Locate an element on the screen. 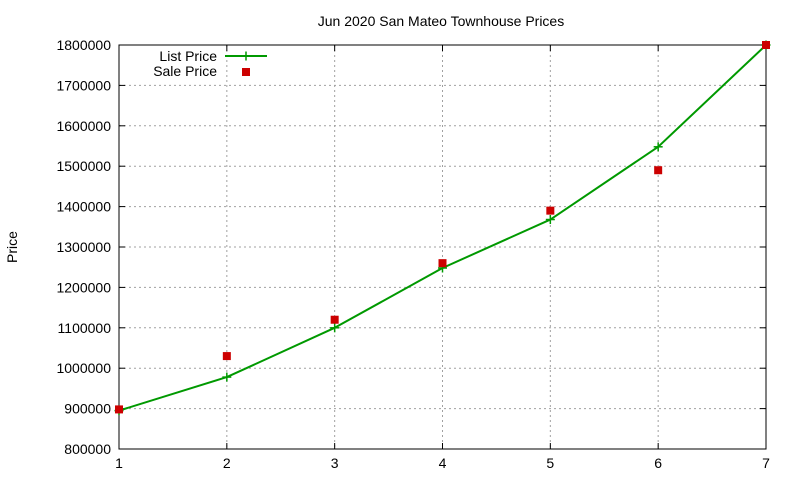  y-tick-label: 1300000 is located at coordinates (83, 247).